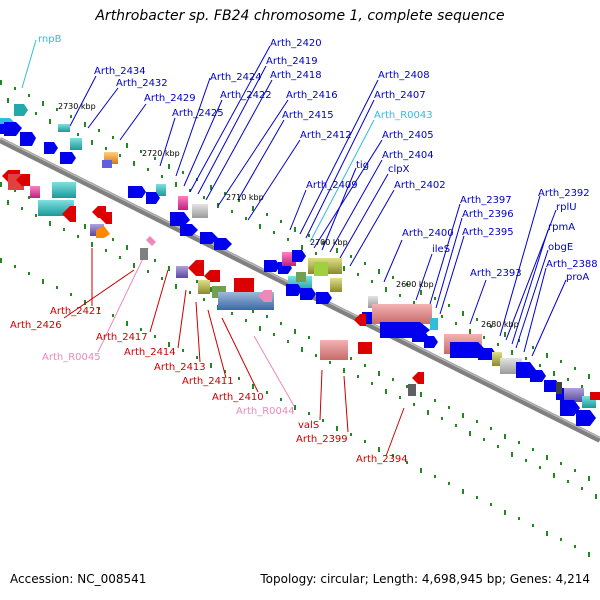 The height and width of the screenshot is (600, 600). I want to click on gene-label: Arth_2399, so click(322, 439).